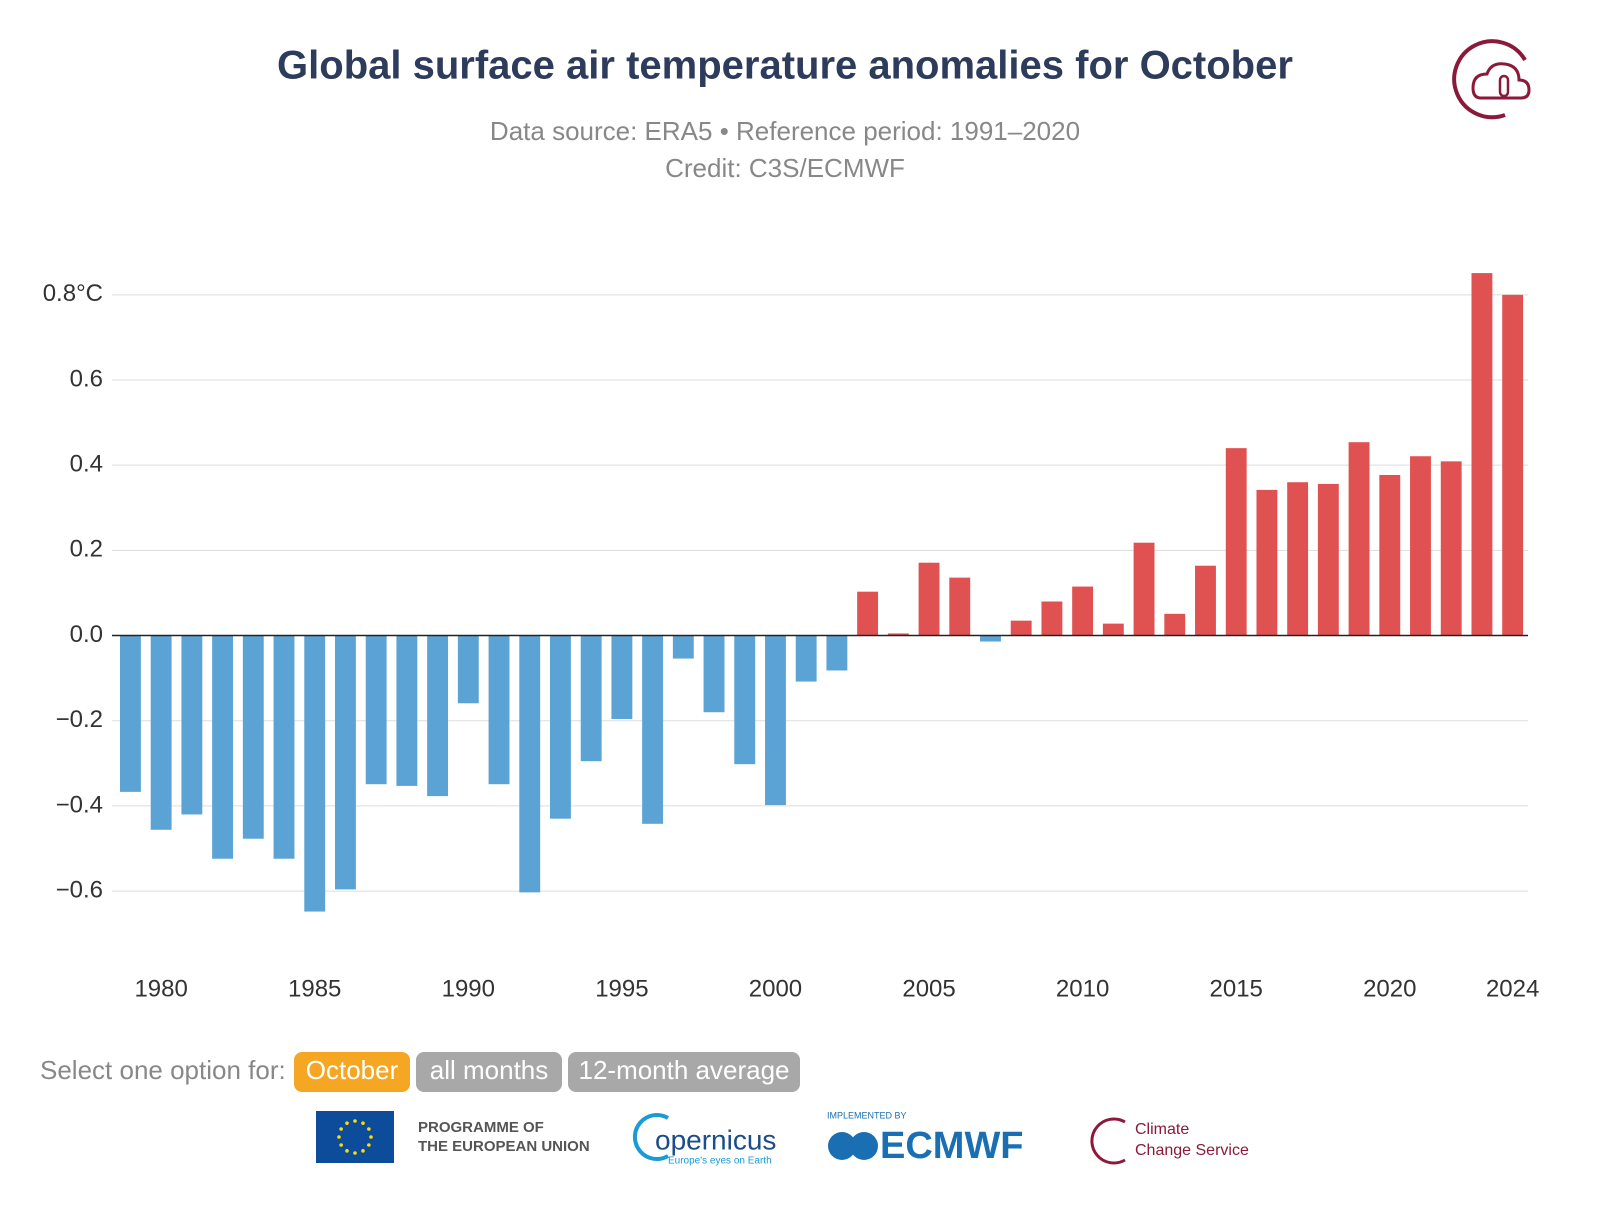  What do you see at coordinates (1108, 1141) in the screenshot?
I see `c3s-small-icon` at bounding box center [1108, 1141].